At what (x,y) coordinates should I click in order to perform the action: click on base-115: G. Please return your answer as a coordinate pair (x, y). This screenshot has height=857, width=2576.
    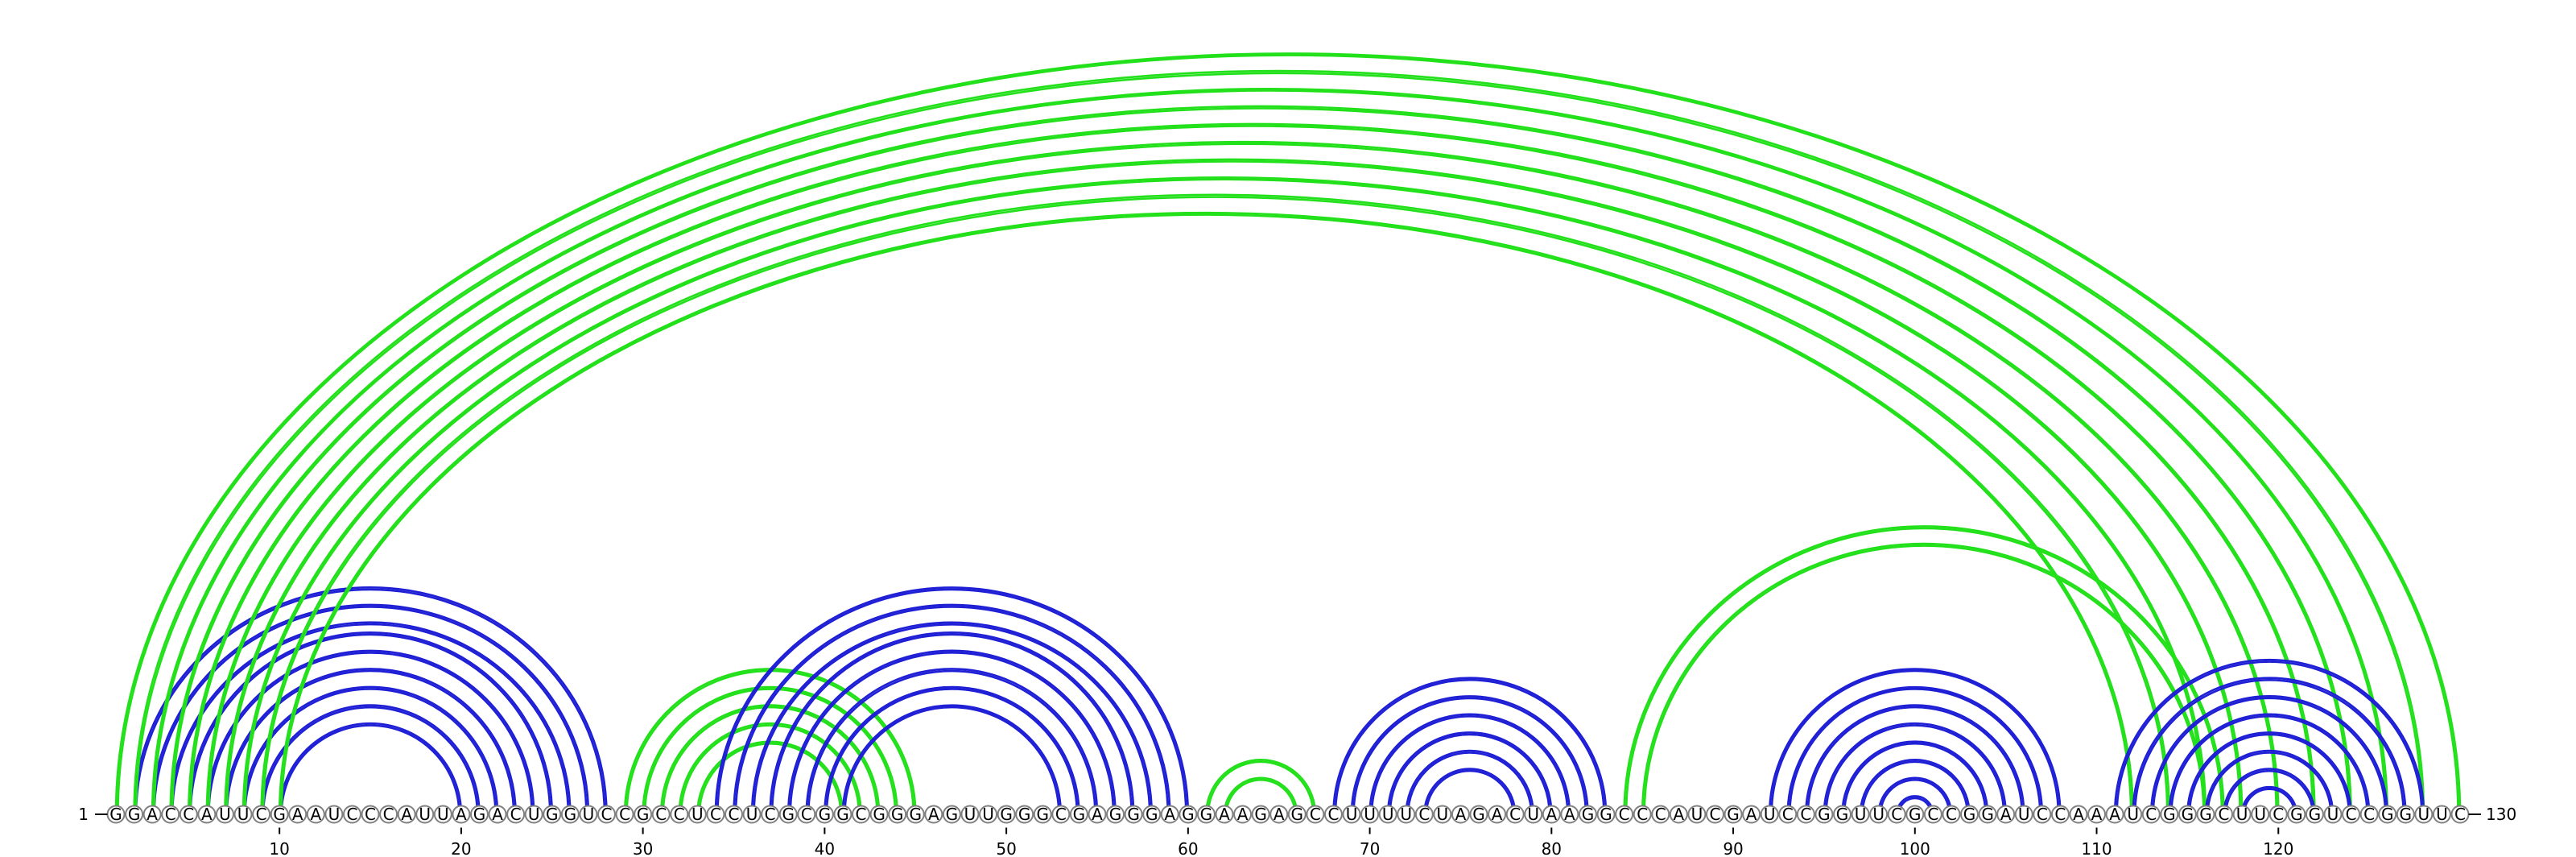
    Looking at the image, I should click on (2187, 814).